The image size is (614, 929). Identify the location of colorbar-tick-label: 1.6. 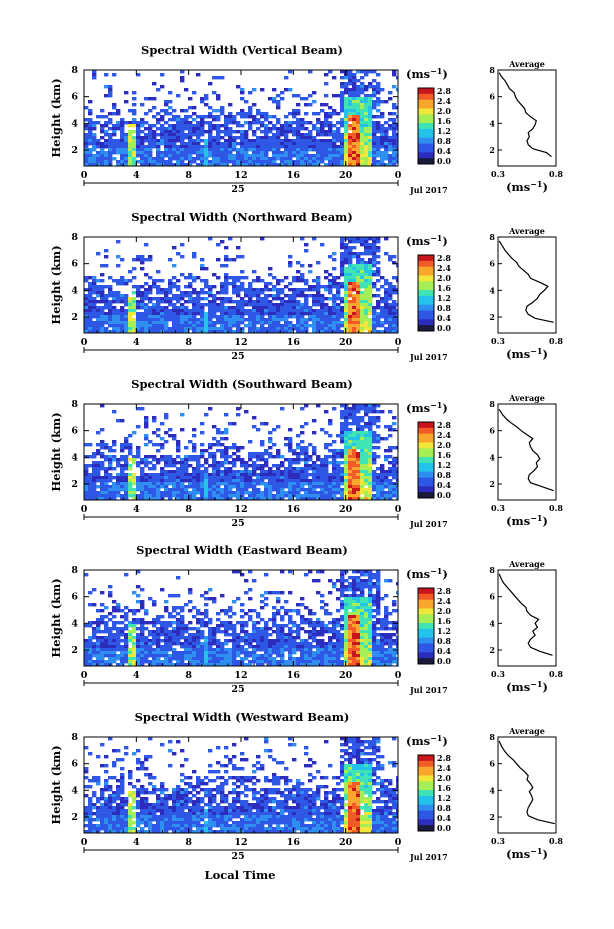
(444, 455).